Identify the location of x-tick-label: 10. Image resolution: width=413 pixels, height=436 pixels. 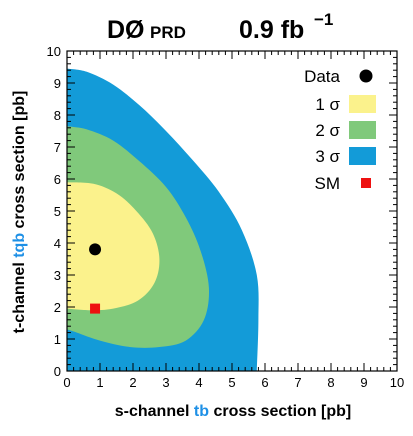
(397, 382).